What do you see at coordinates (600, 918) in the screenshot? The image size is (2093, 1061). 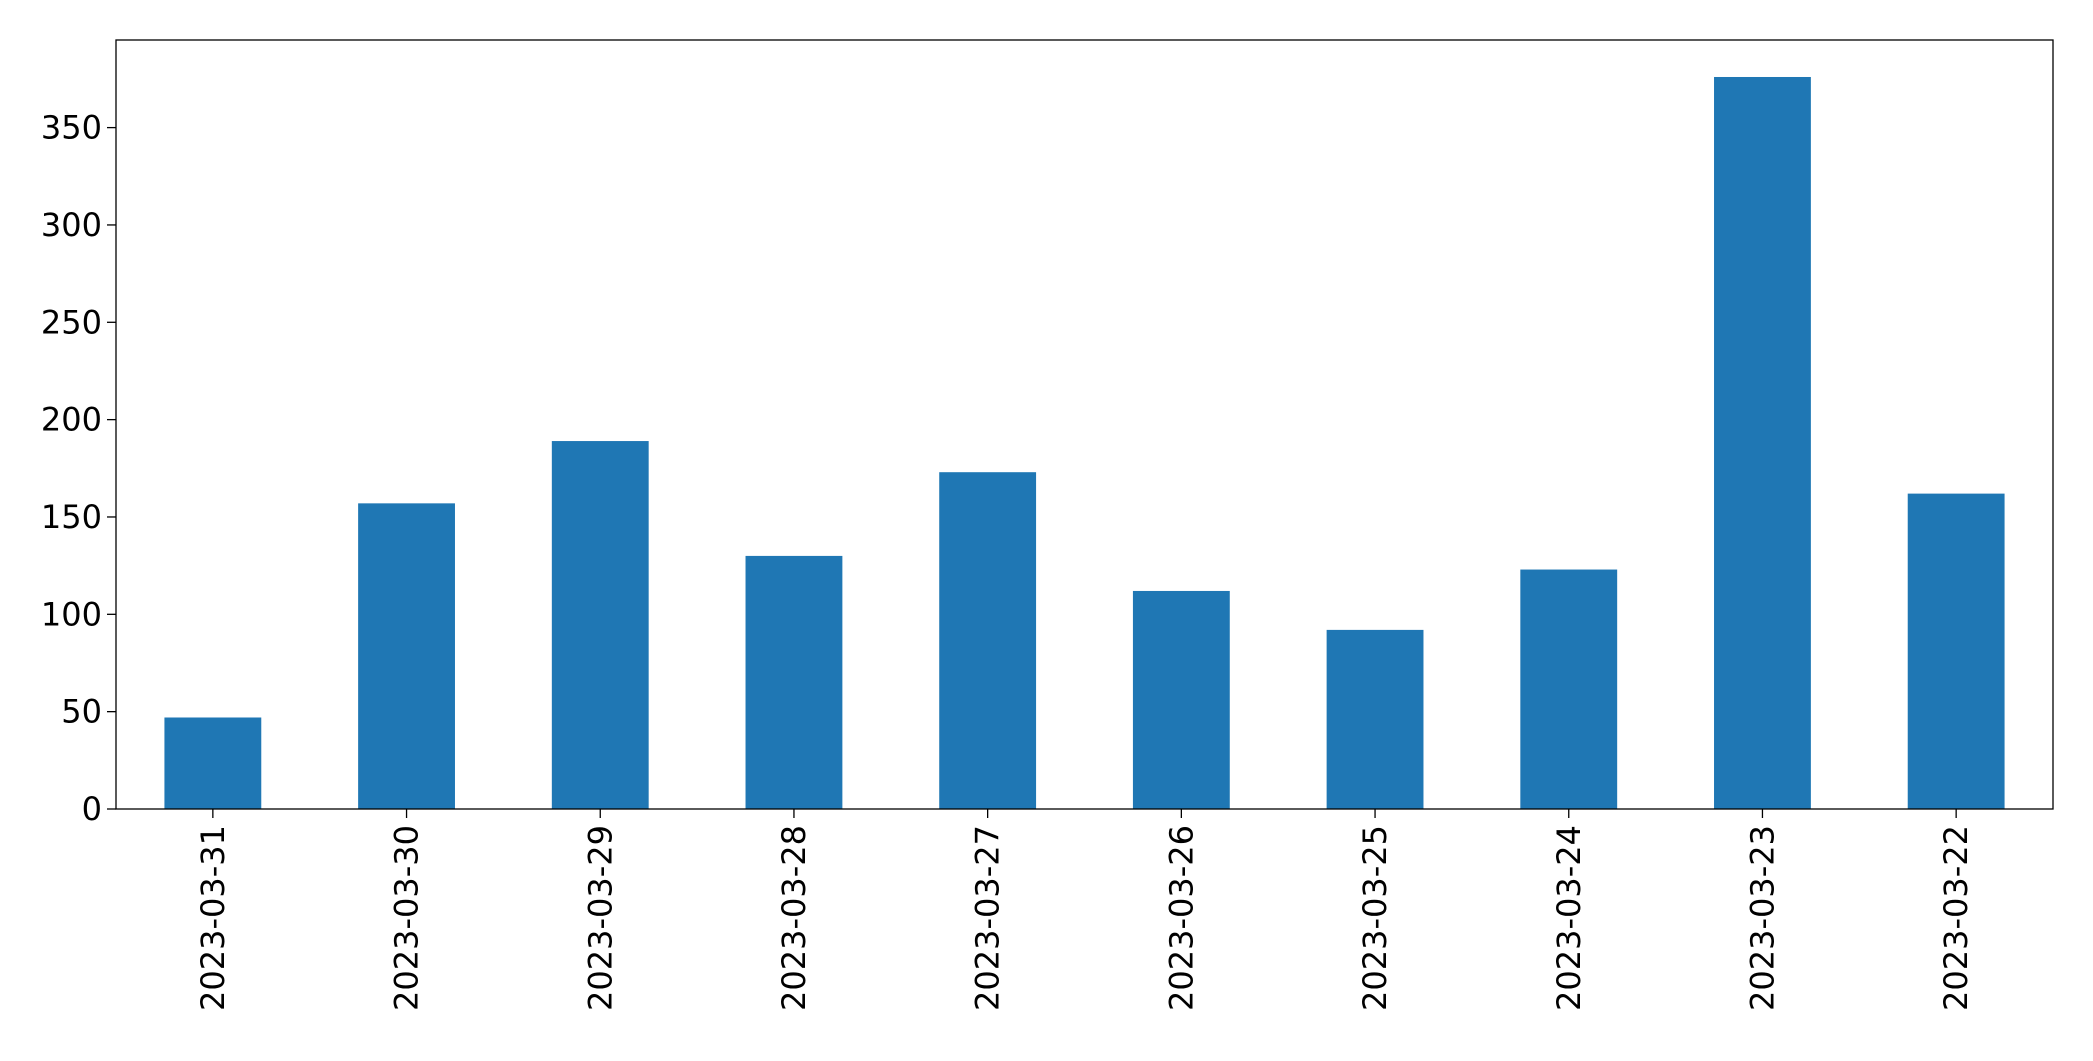 I see `x-tick-label: 2023-03-29` at bounding box center [600, 918].